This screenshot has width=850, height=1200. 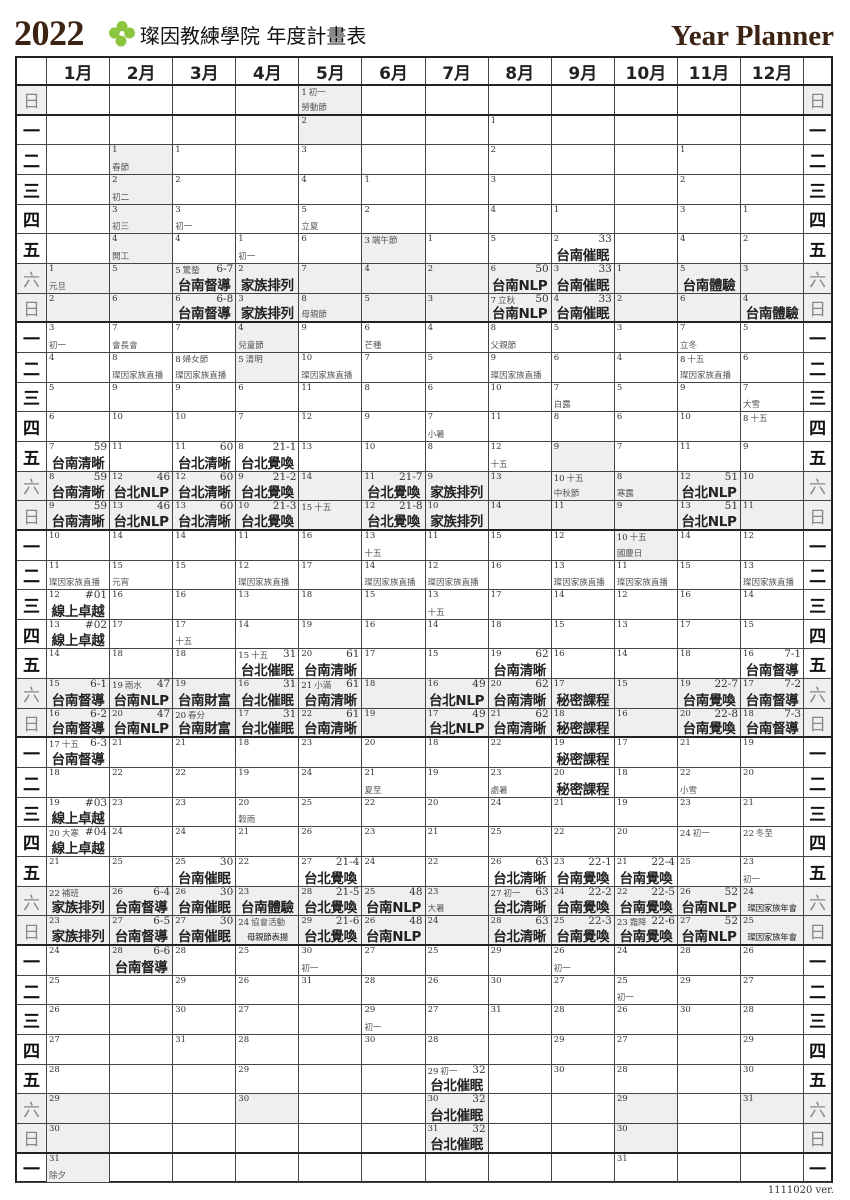 What do you see at coordinates (583, 248) in the screenshot?
I see `day-cell: 2 33 台南催眠` at bounding box center [583, 248].